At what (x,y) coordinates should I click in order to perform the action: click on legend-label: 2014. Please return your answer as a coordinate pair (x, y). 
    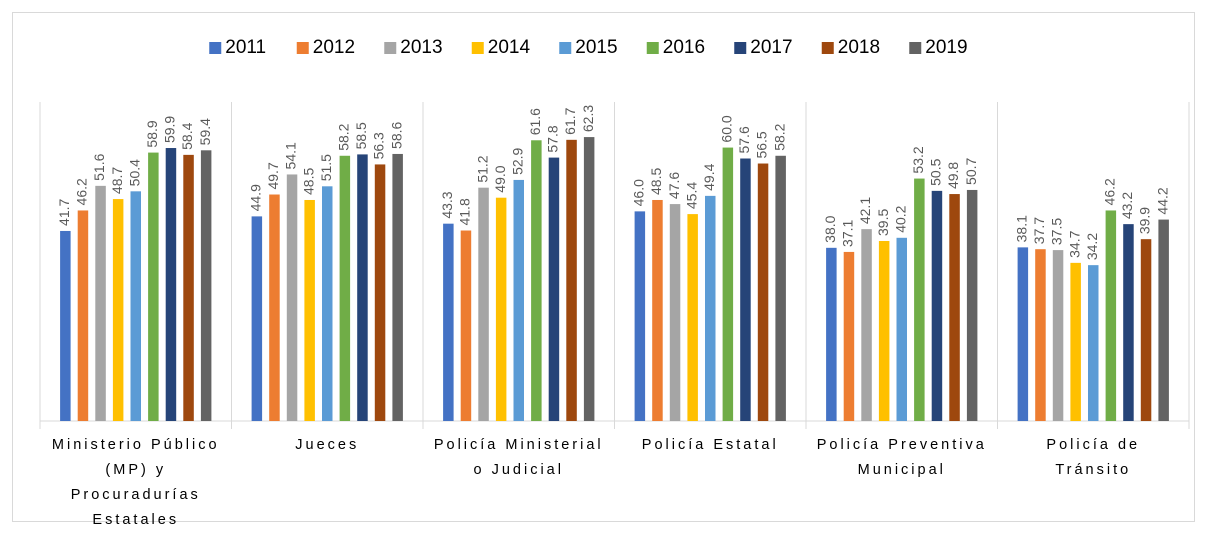
    Looking at the image, I should click on (509, 47).